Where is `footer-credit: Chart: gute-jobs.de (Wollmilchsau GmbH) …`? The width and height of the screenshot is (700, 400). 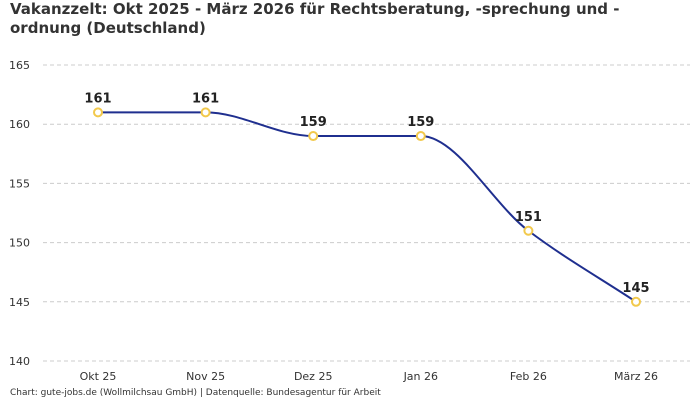 footer-credit: Chart: gute-jobs.de (Wollmilchsau GmbH) … is located at coordinates (195, 393).